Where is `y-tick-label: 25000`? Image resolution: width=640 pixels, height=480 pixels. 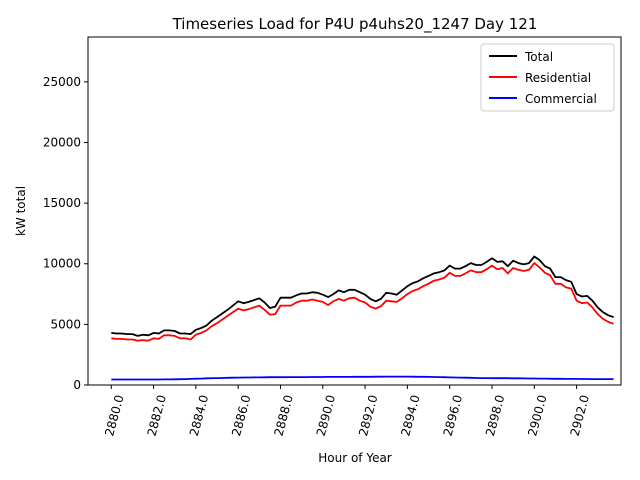 y-tick-label: 25000 is located at coordinates (62, 82).